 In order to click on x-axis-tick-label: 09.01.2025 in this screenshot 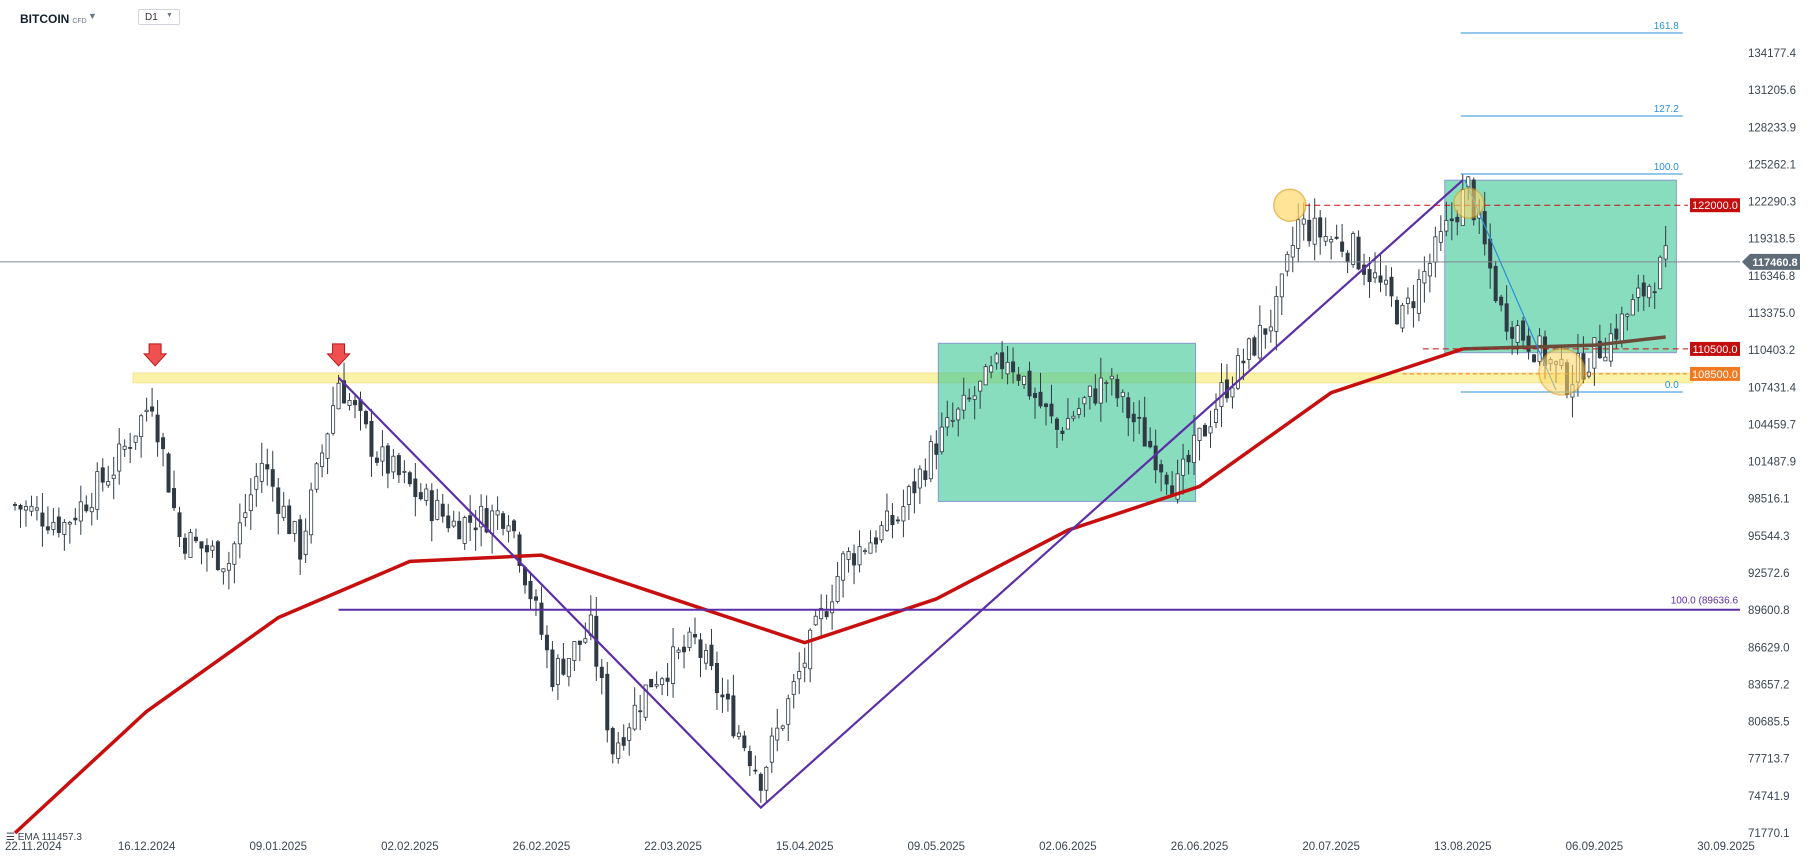, I will do `click(278, 847)`.